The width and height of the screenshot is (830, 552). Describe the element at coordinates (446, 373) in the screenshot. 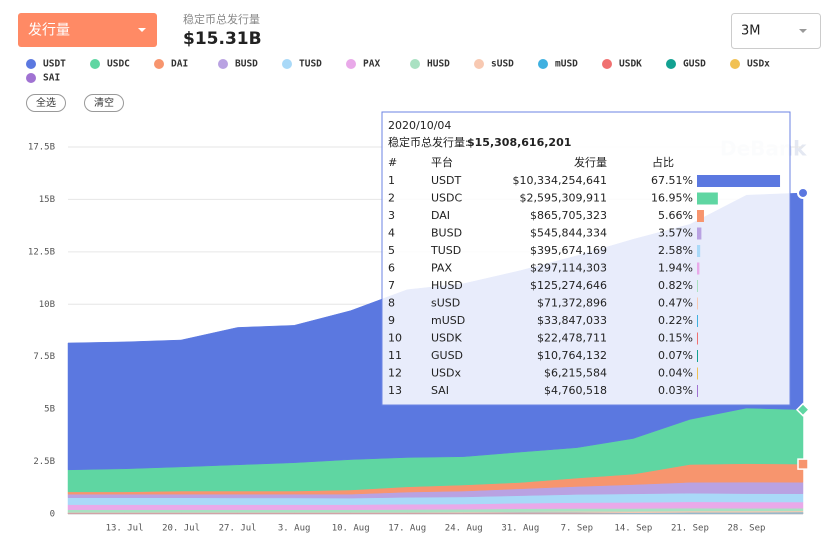

I see `tooltip-cell: USDx` at that location.